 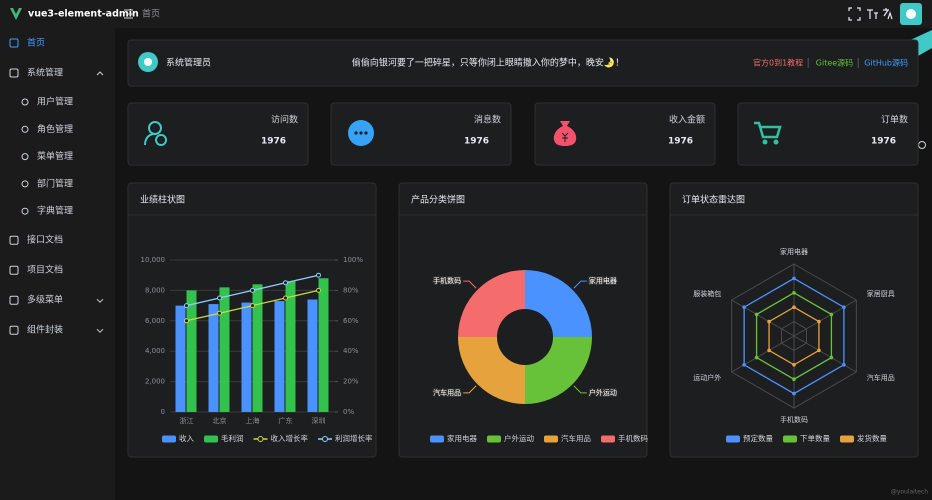 What do you see at coordinates (487, 120) in the screenshot?
I see `stat-label: 消息数` at bounding box center [487, 120].